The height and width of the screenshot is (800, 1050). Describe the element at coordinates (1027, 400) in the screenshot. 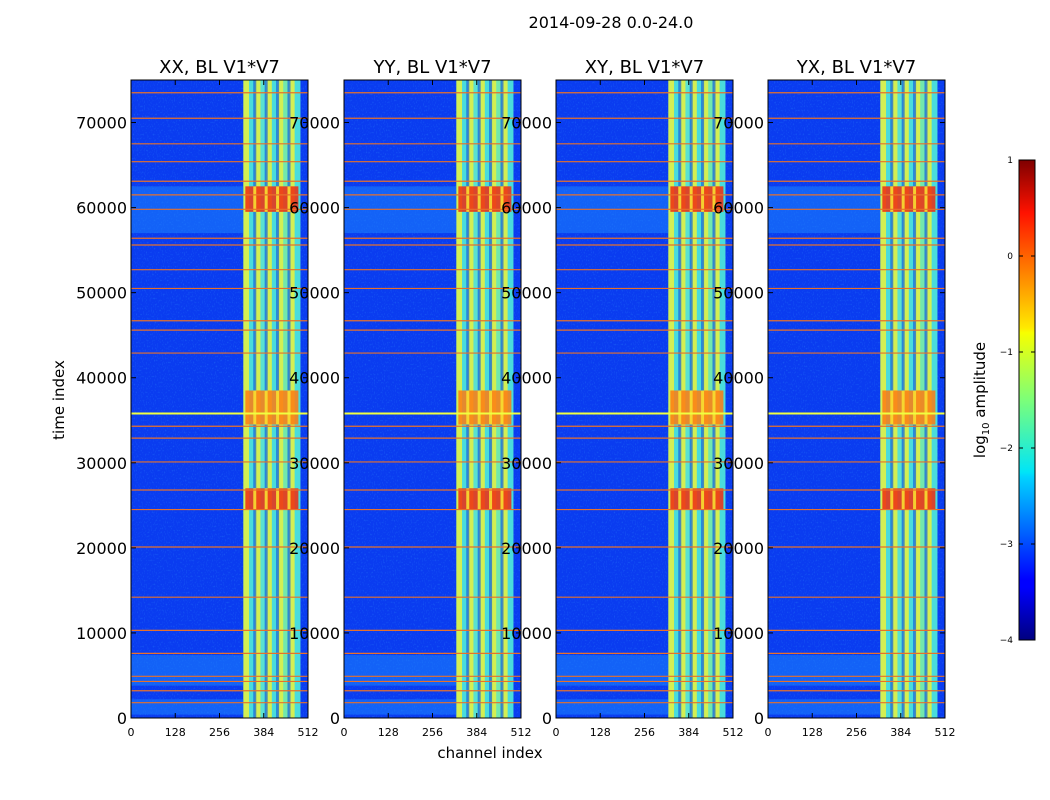

I see `colorbar-gradient` at that location.